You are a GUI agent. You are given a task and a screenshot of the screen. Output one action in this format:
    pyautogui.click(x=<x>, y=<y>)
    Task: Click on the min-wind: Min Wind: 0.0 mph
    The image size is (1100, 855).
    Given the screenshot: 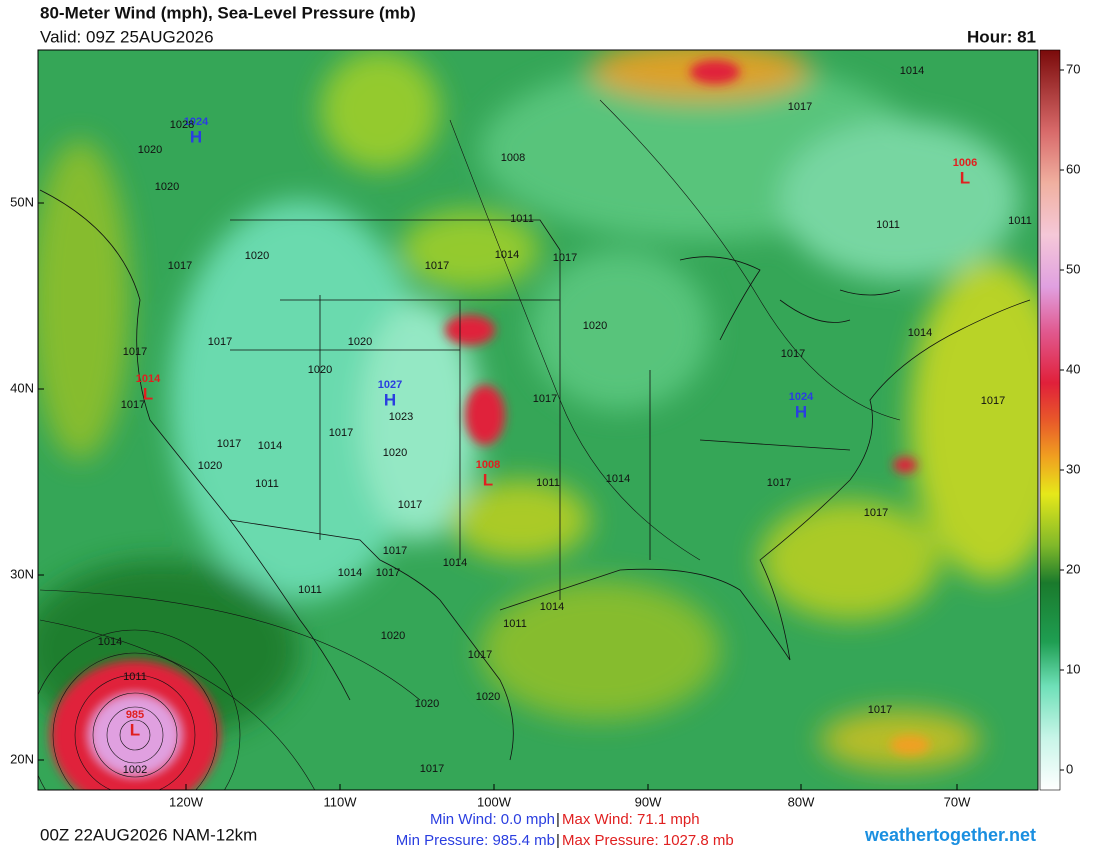 What is the action you would take?
    pyautogui.click(x=492, y=819)
    